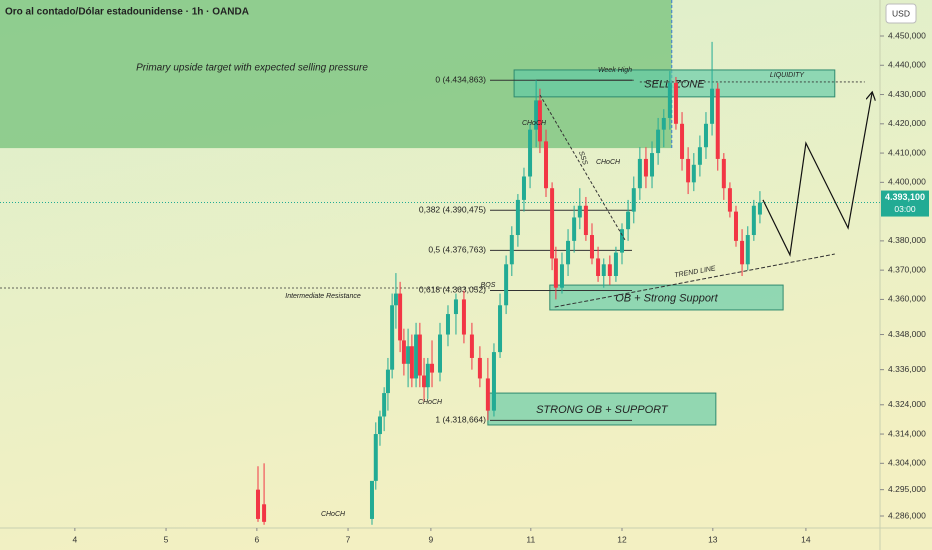 The height and width of the screenshot is (550, 932). I want to click on zone-label: OB + Strong Support, so click(666, 298).